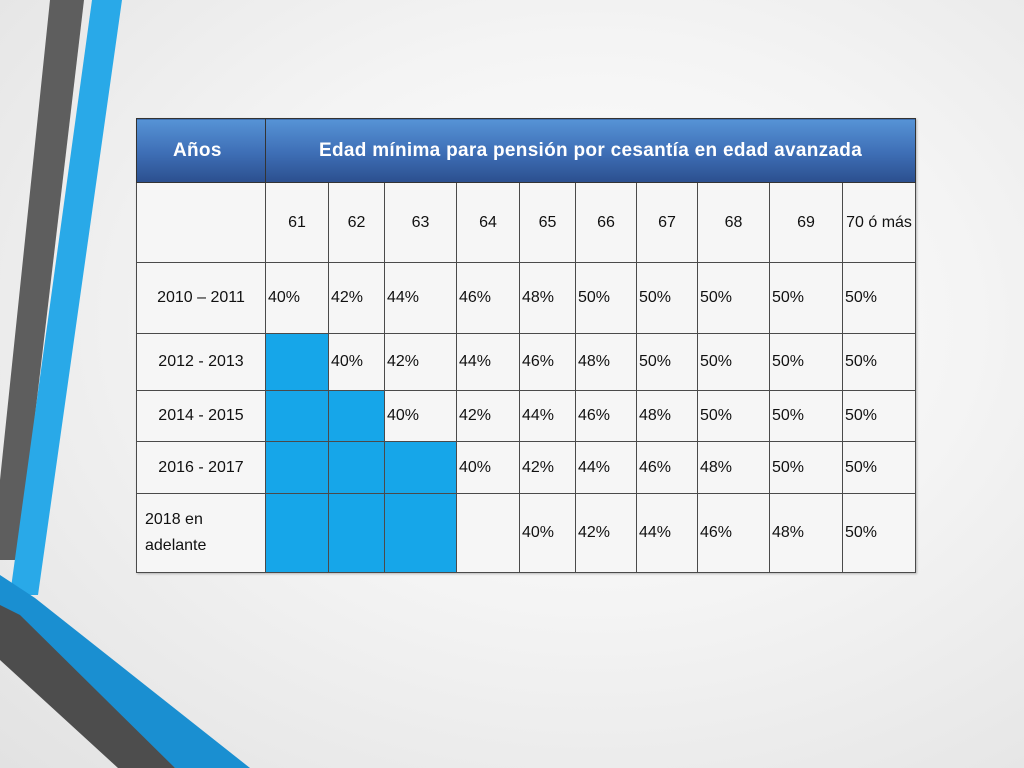  Describe the element at coordinates (667, 222) in the screenshot. I see `age-header-cell: 67` at that location.